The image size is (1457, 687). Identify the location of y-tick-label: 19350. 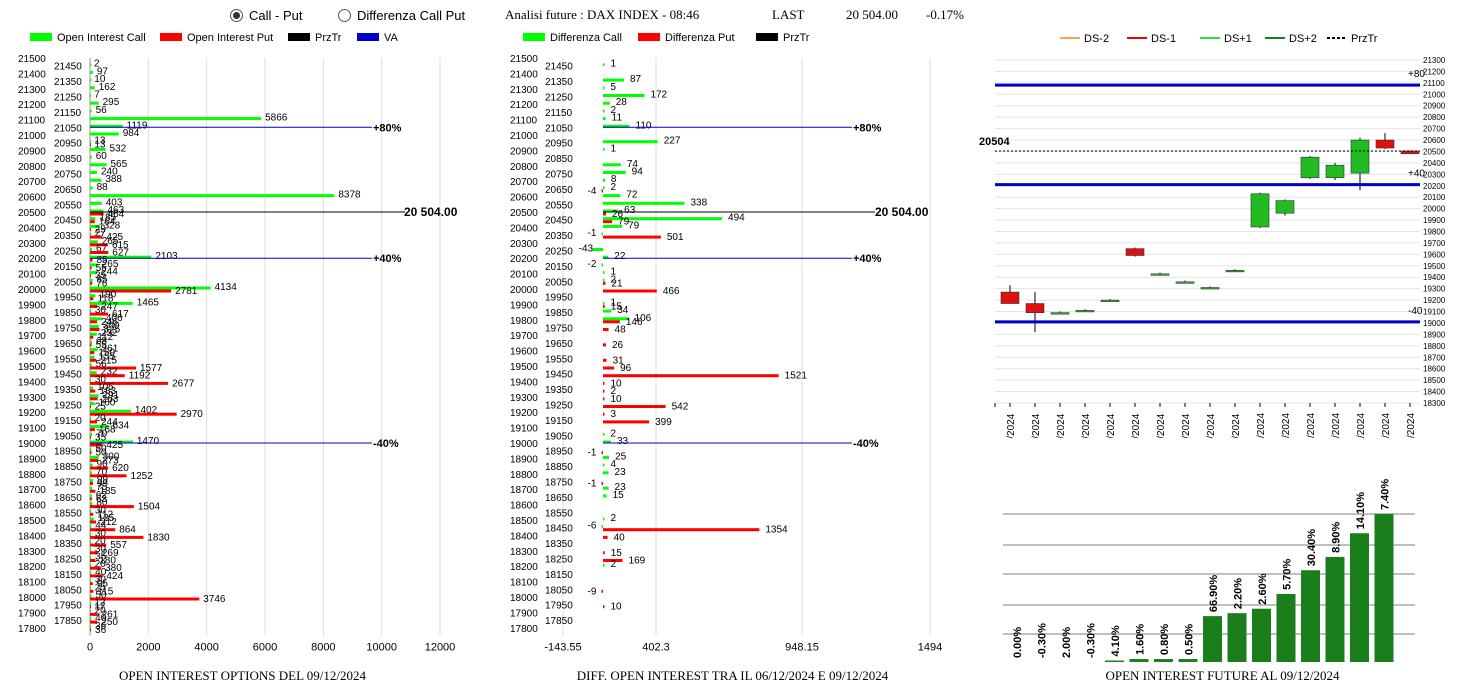
(68, 390).